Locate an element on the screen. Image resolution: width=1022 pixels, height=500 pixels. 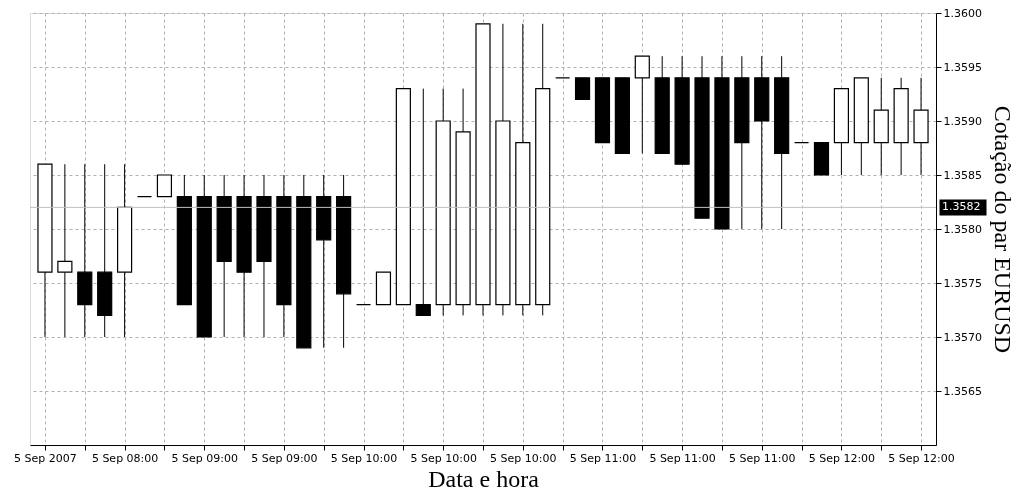
y-tick-label: 1.3585 is located at coordinates (962, 175).